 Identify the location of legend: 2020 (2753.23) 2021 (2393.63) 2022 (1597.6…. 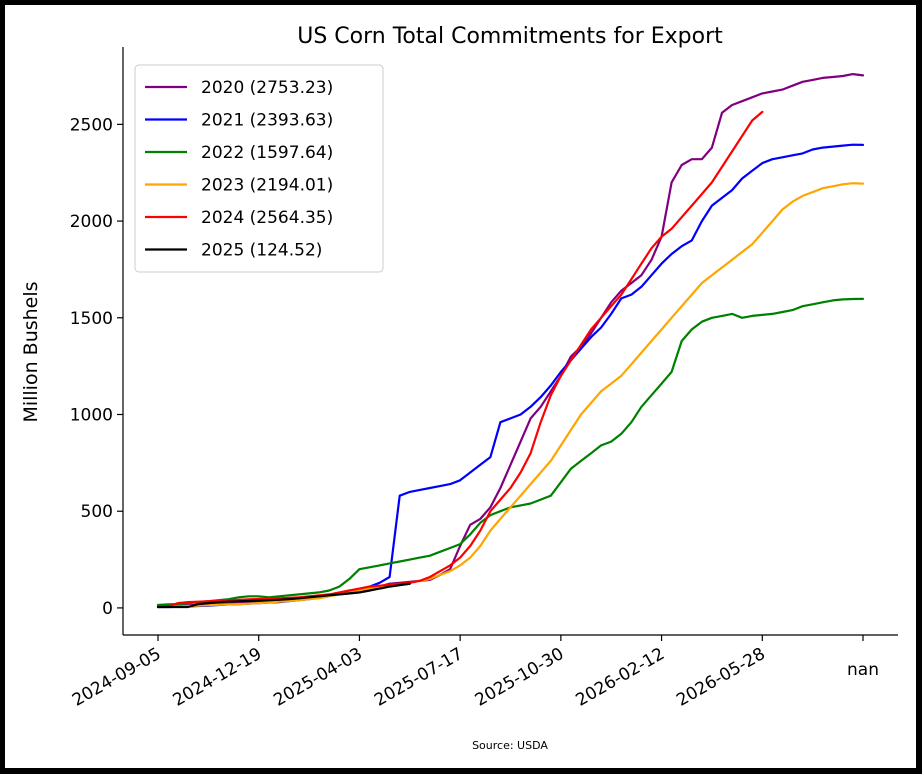
(259, 168).